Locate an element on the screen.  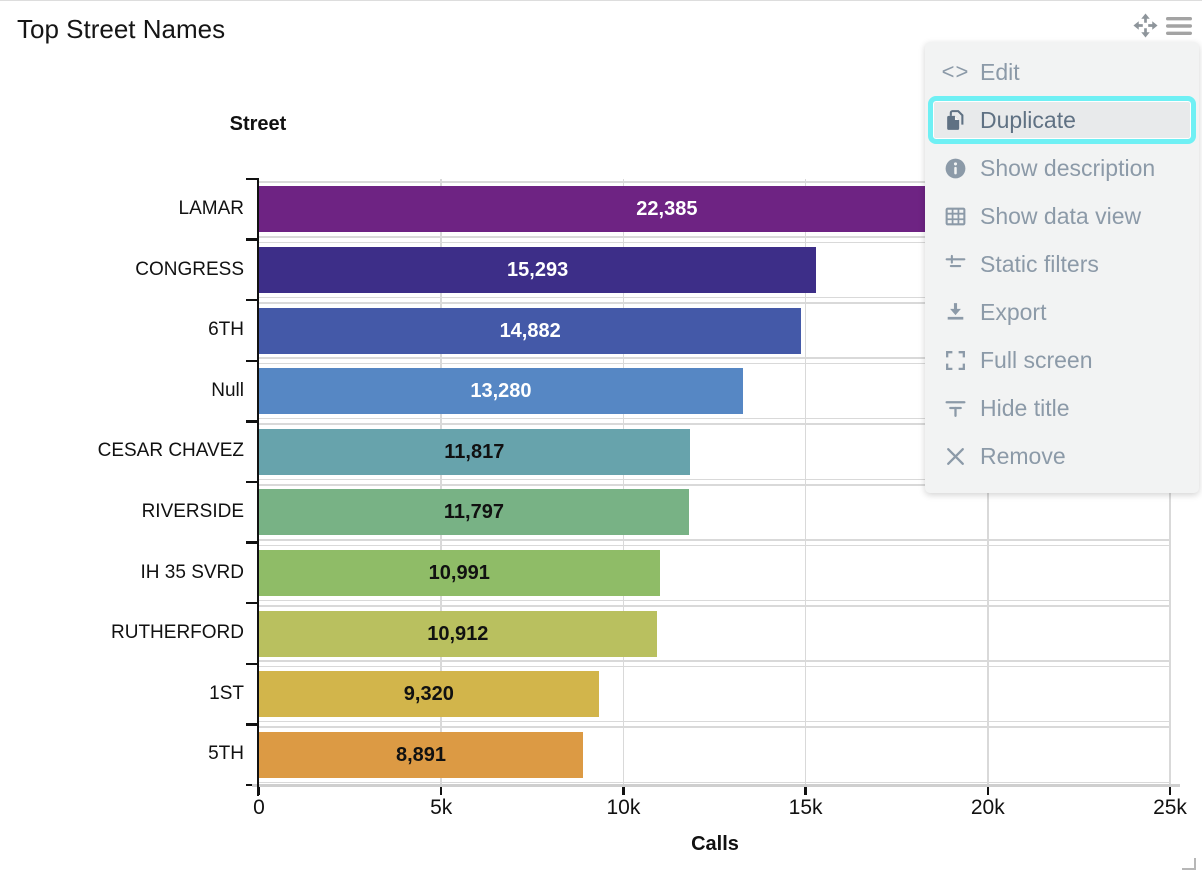
x-axis-title: Calls is located at coordinates (715, 844).